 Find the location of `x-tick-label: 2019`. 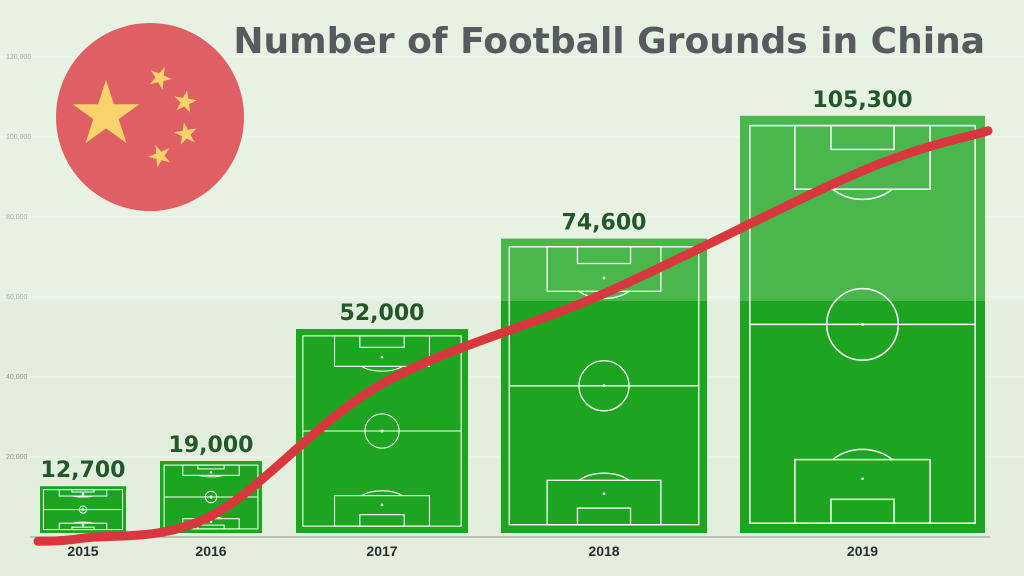

x-tick-label: 2019 is located at coordinates (862, 551).